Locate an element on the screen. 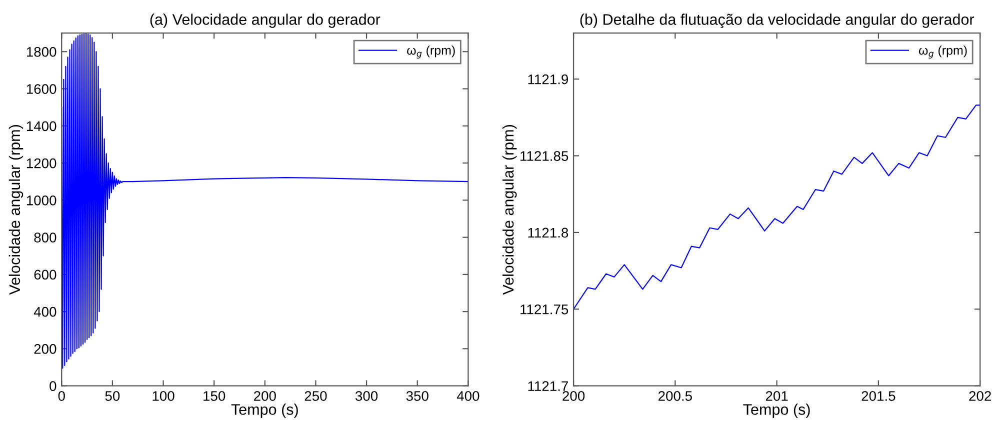  y-tick-label: 0 is located at coordinates (53, 386).